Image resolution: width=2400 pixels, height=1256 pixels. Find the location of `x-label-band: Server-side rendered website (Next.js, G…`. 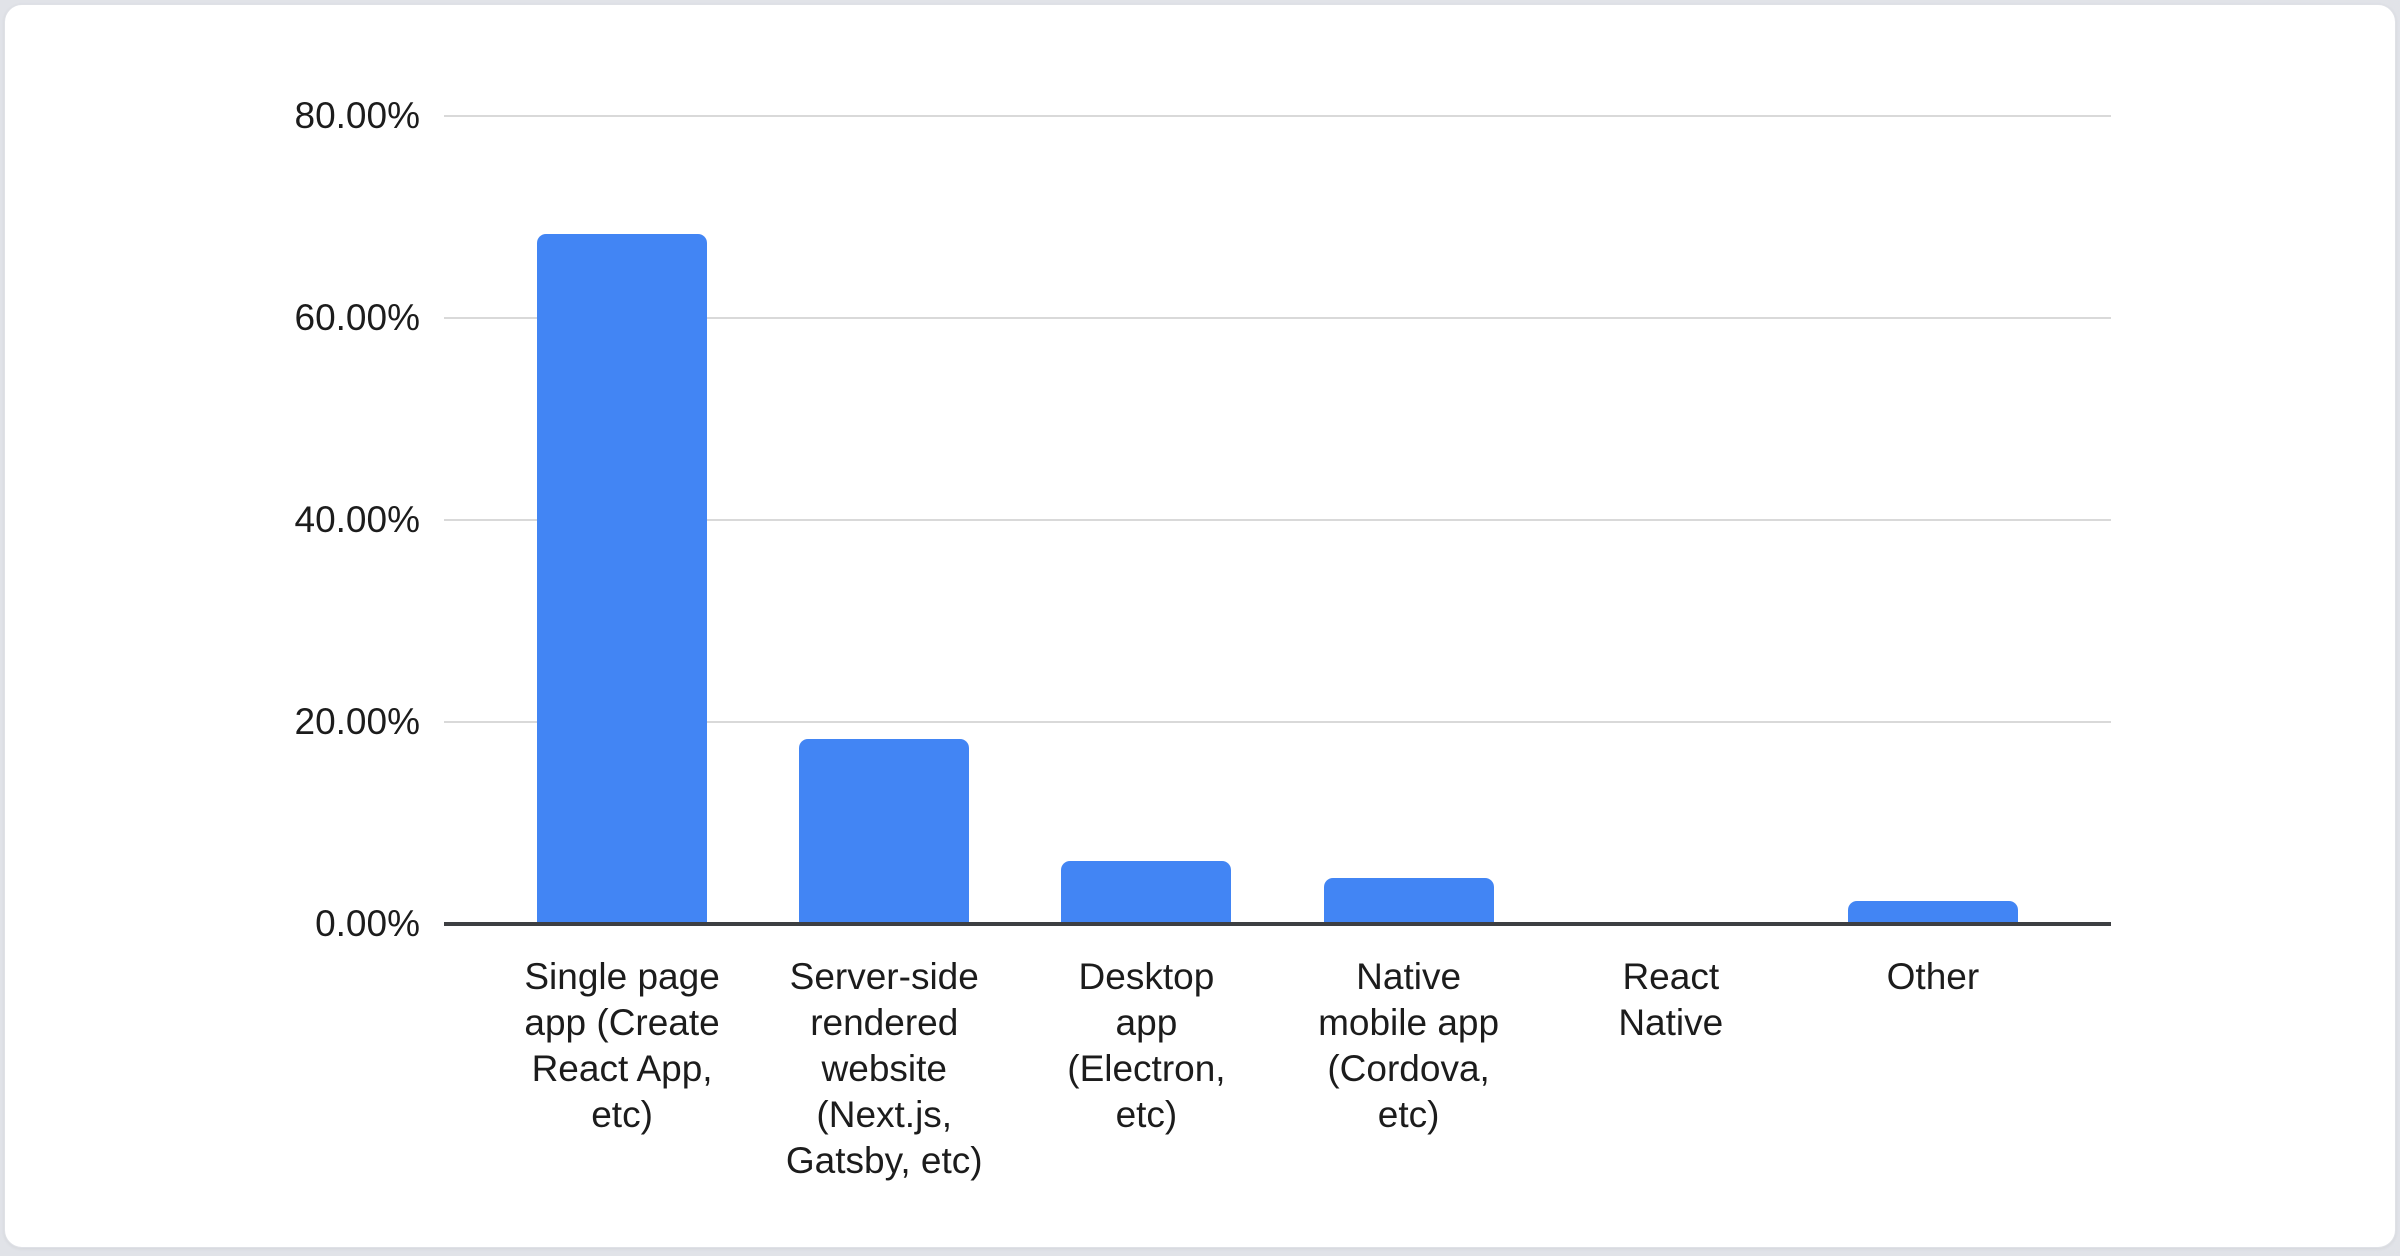

x-label-band: Server-side rendered website (Next.js, G… is located at coordinates (884, 1069).